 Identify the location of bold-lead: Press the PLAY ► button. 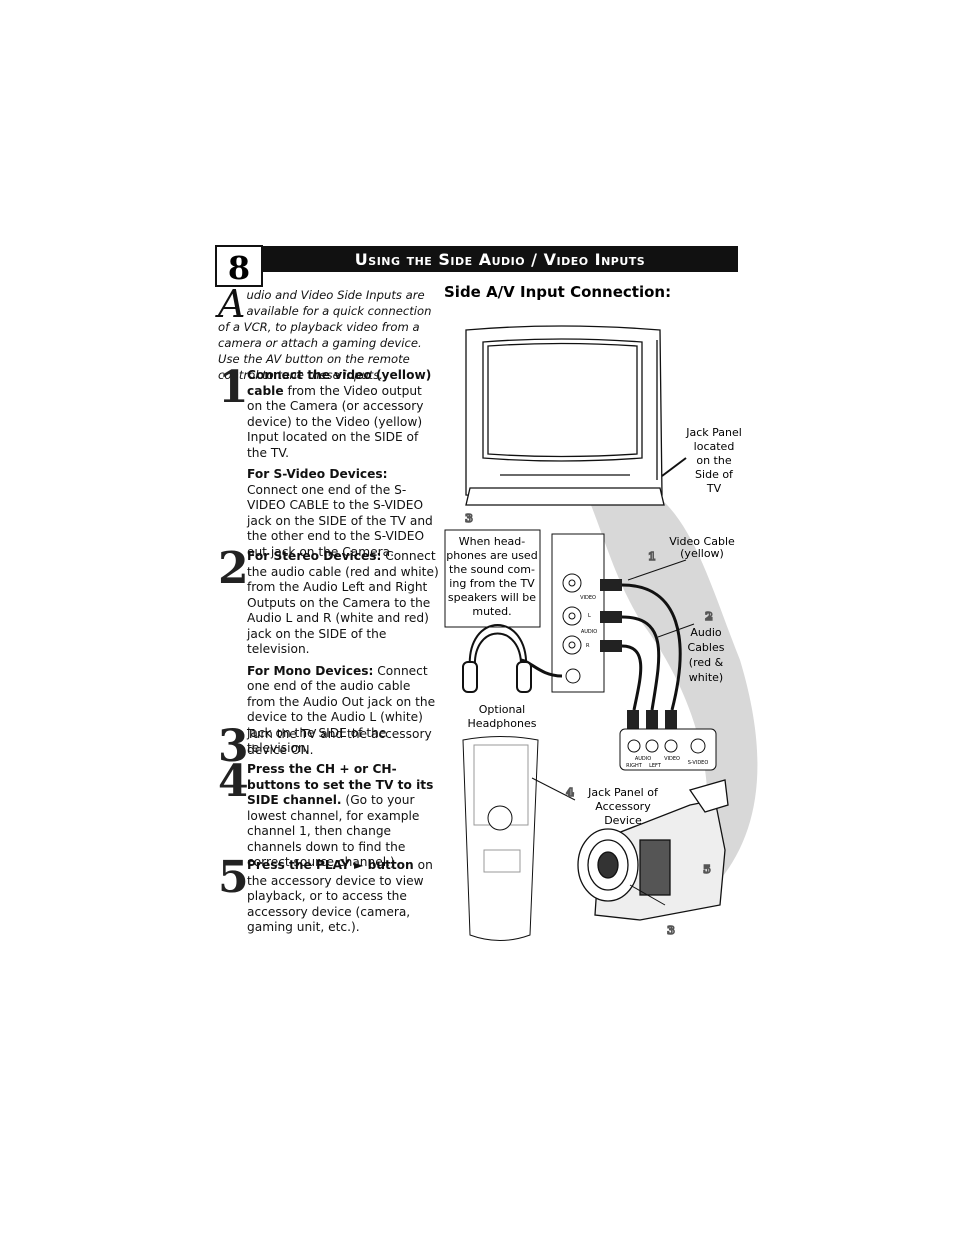
(330, 865).